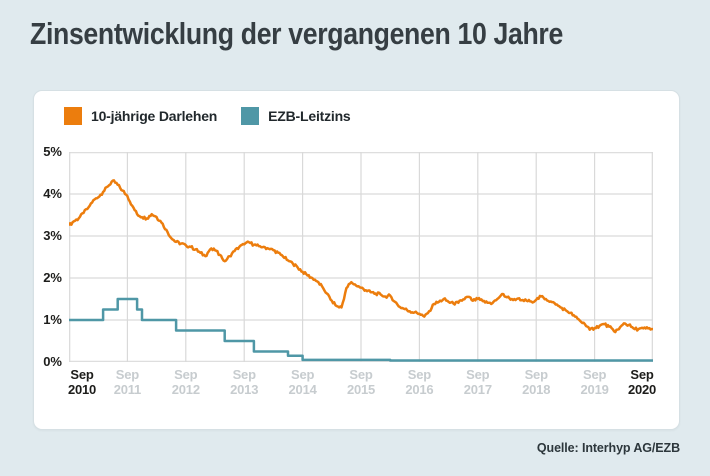 The image size is (710, 476). Describe the element at coordinates (127, 382) in the screenshot. I see `x-tick-label: Sep 2011` at that location.